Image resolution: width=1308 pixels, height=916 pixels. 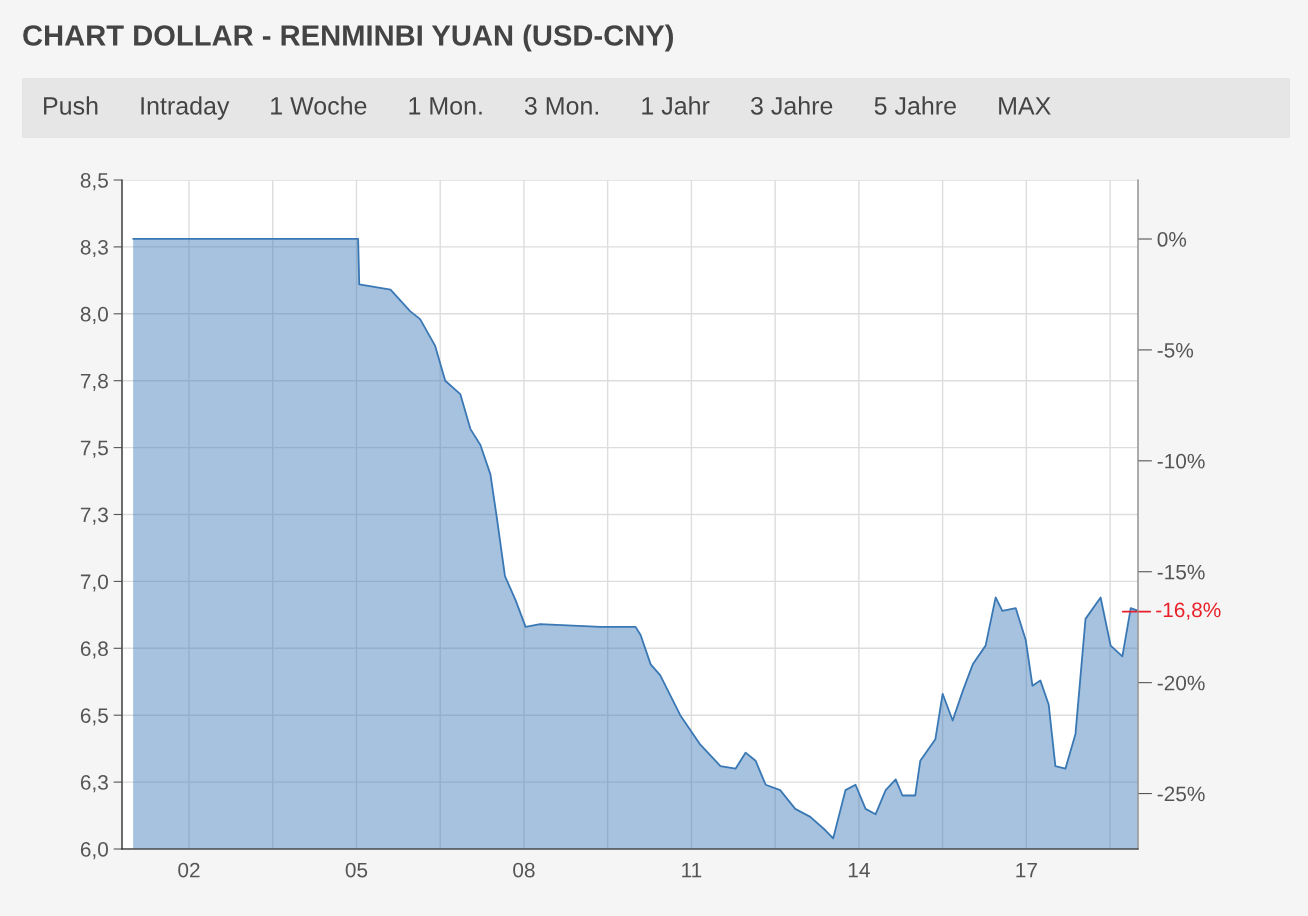 I want to click on y2-tick-label: -10%, so click(x=1181, y=461).